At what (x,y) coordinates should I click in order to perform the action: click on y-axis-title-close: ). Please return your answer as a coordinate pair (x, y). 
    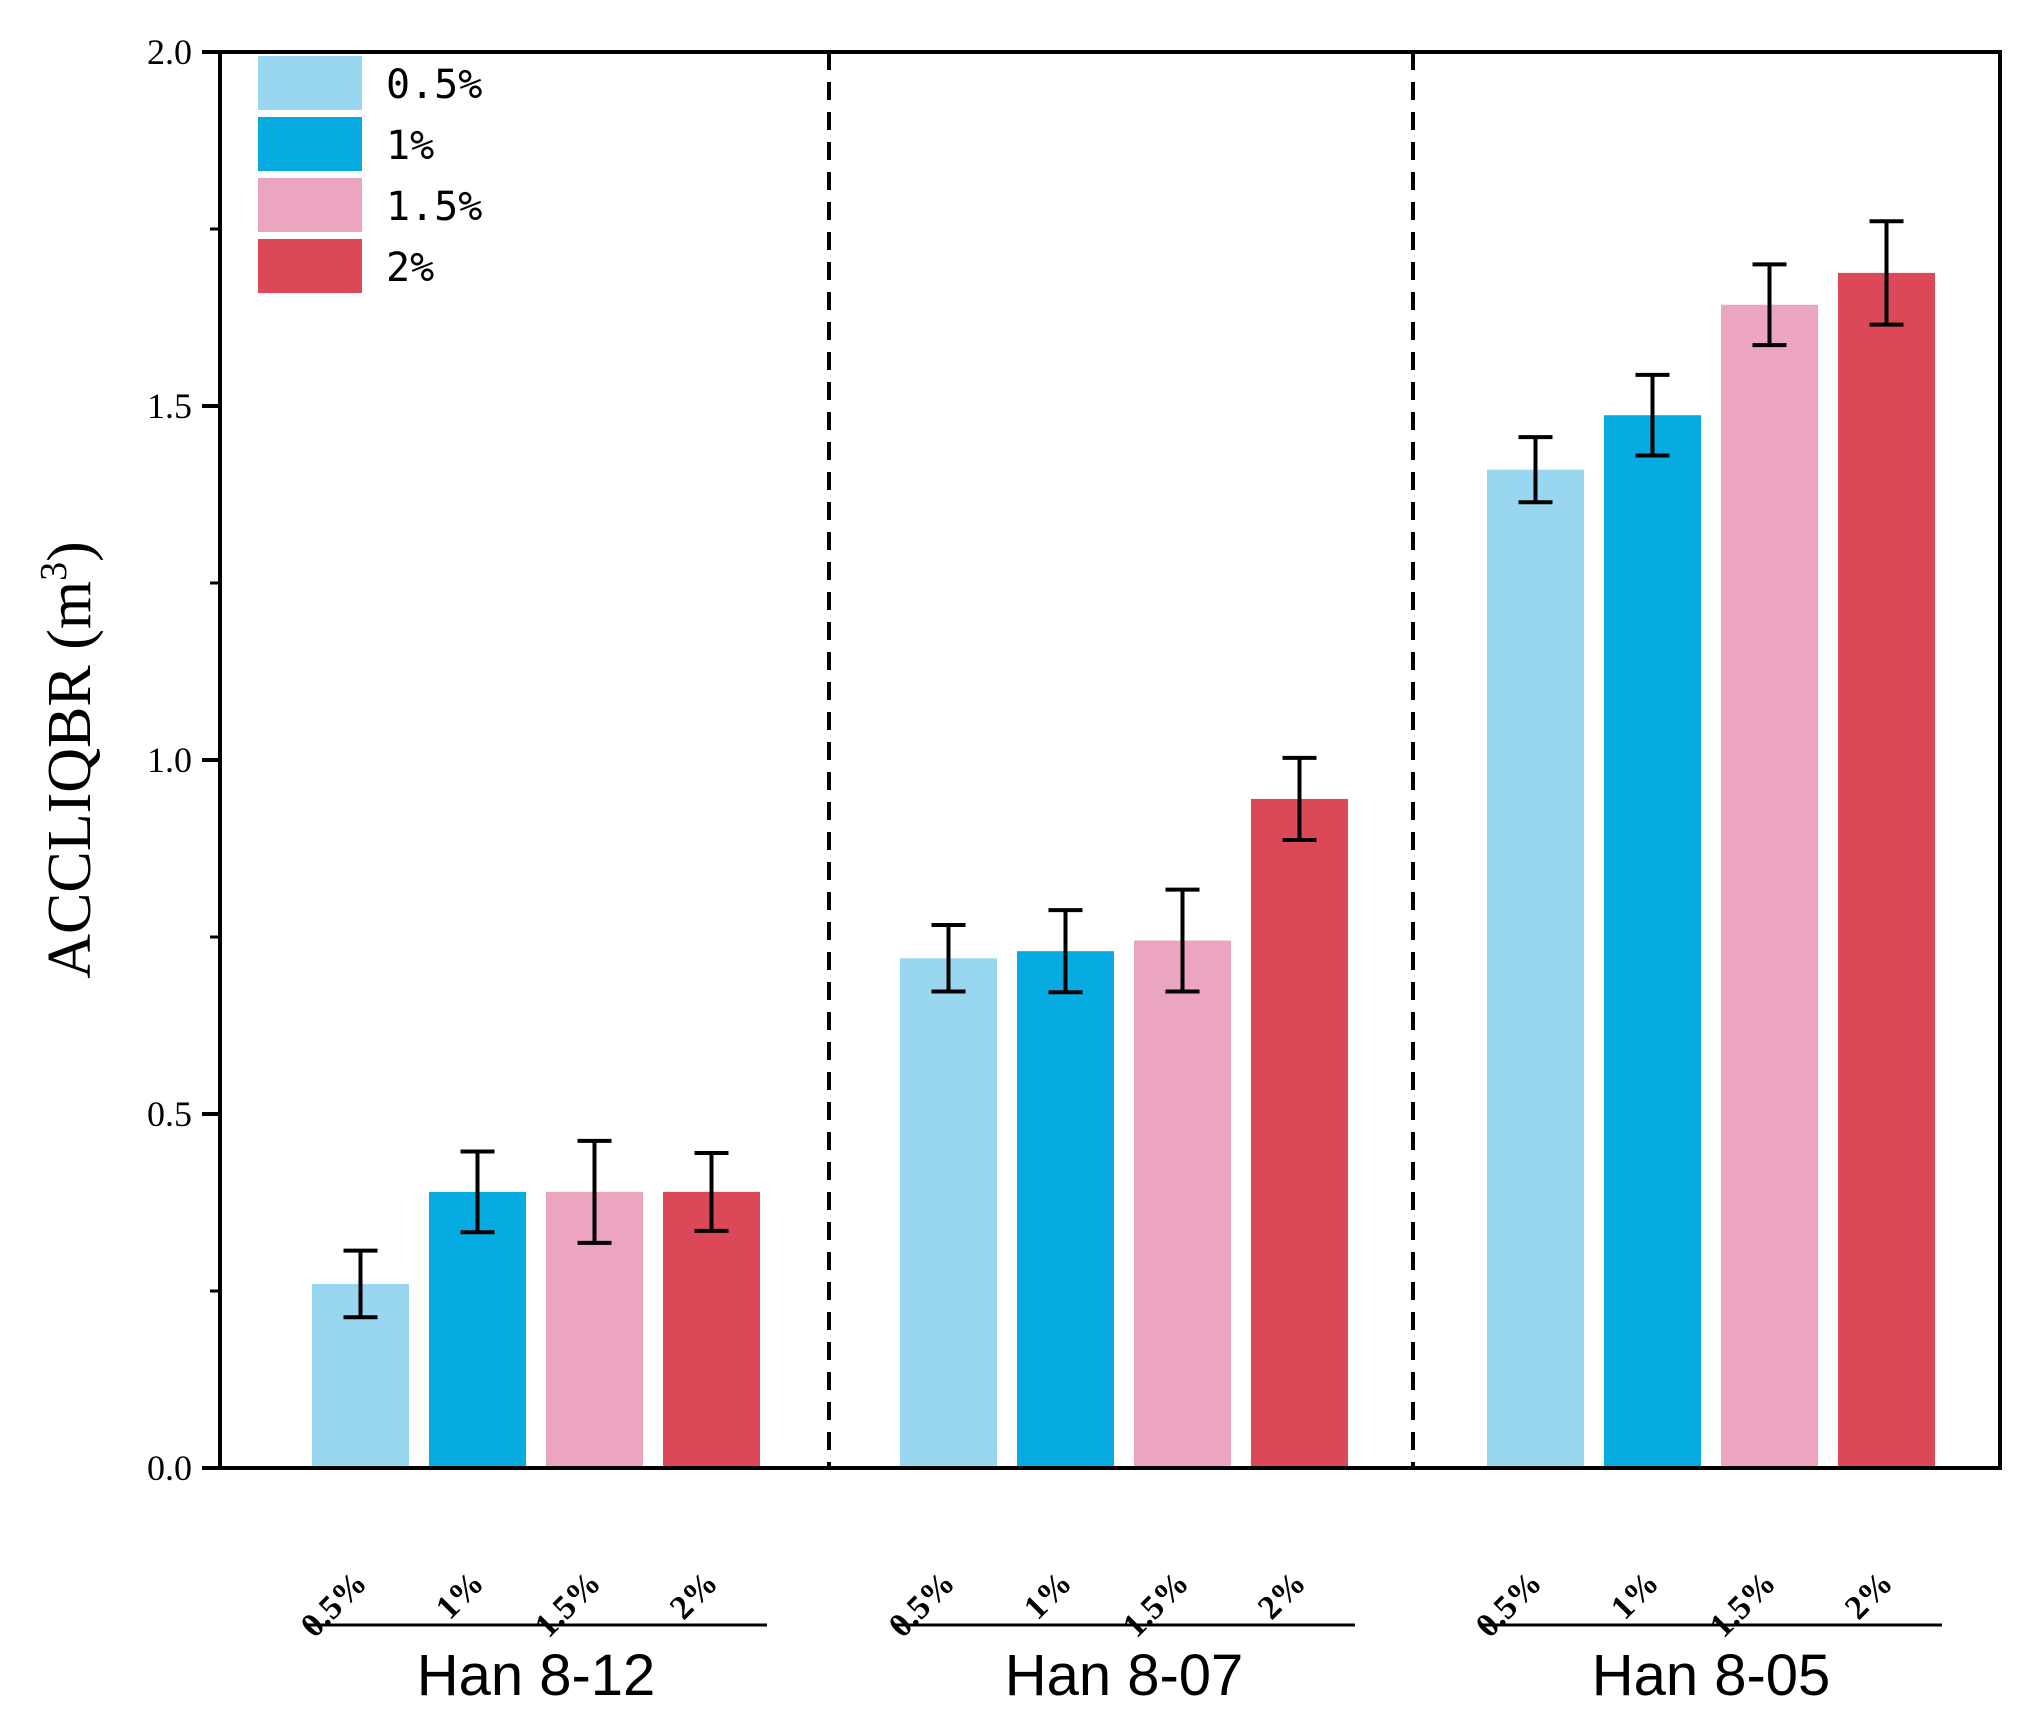
    Looking at the image, I should click on (70, 551).